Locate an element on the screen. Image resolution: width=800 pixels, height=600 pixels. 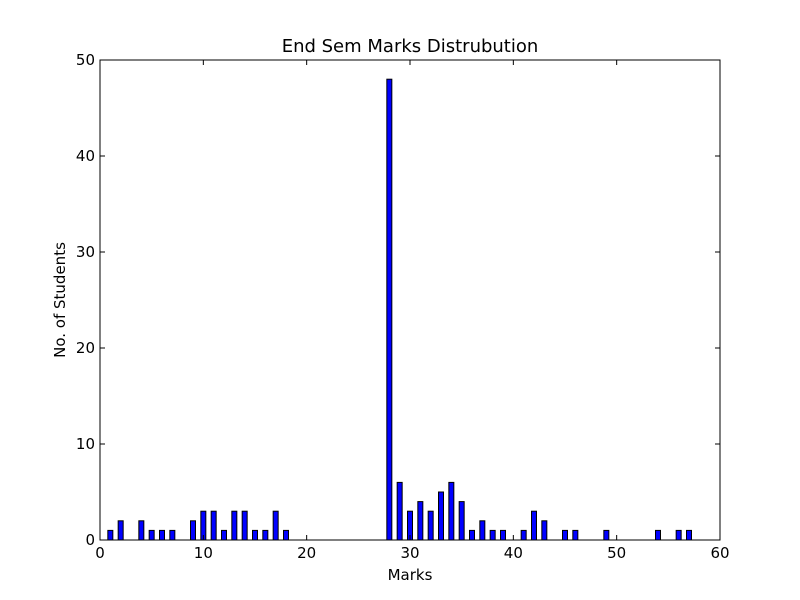
y-tick-label-0: 0 is located at coordinates (90, 540).